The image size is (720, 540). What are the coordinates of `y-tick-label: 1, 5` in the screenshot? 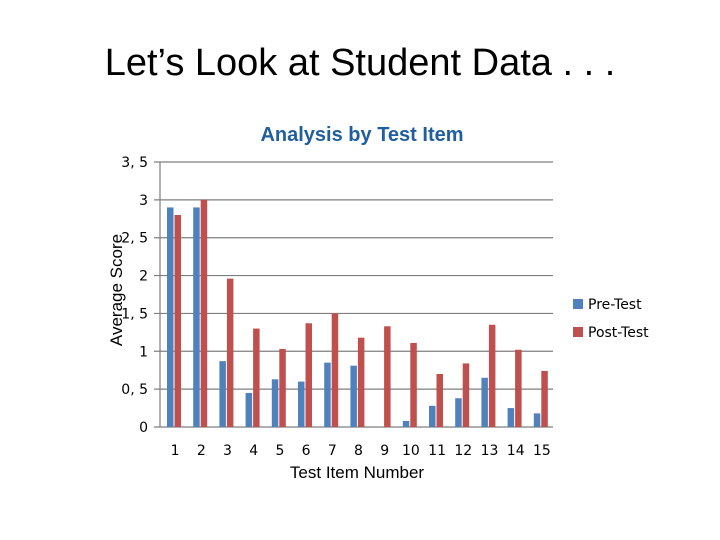 It's located at (134, 314).